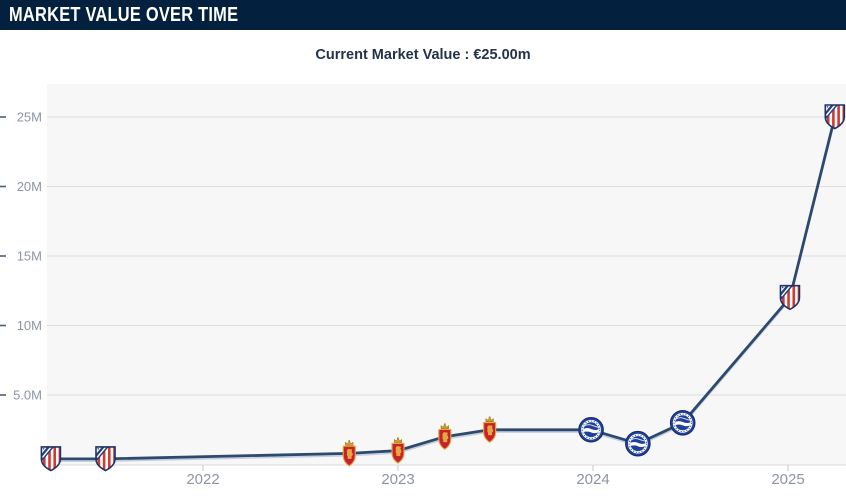  Describe the element at coordinates (202, 479) in the screenshot. I see `x-axis-label: 2022` at that location.